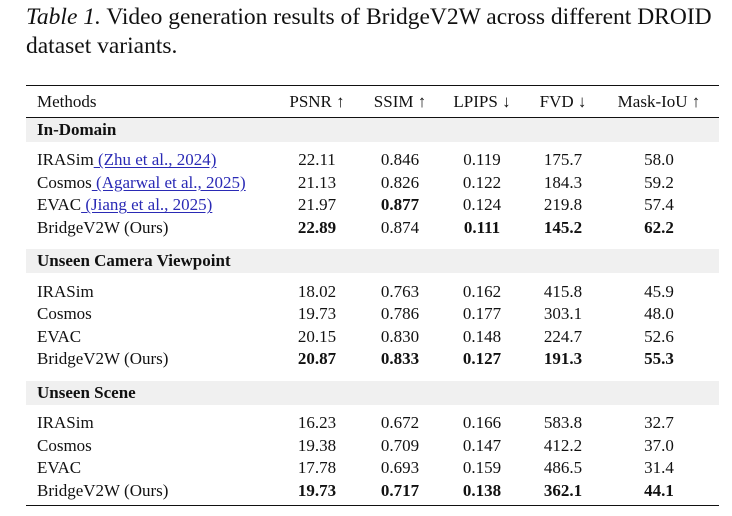 The width and height of the screenshot is (732, 516). I want to click on header-fvd: FVD ↓, so click(563, 101).